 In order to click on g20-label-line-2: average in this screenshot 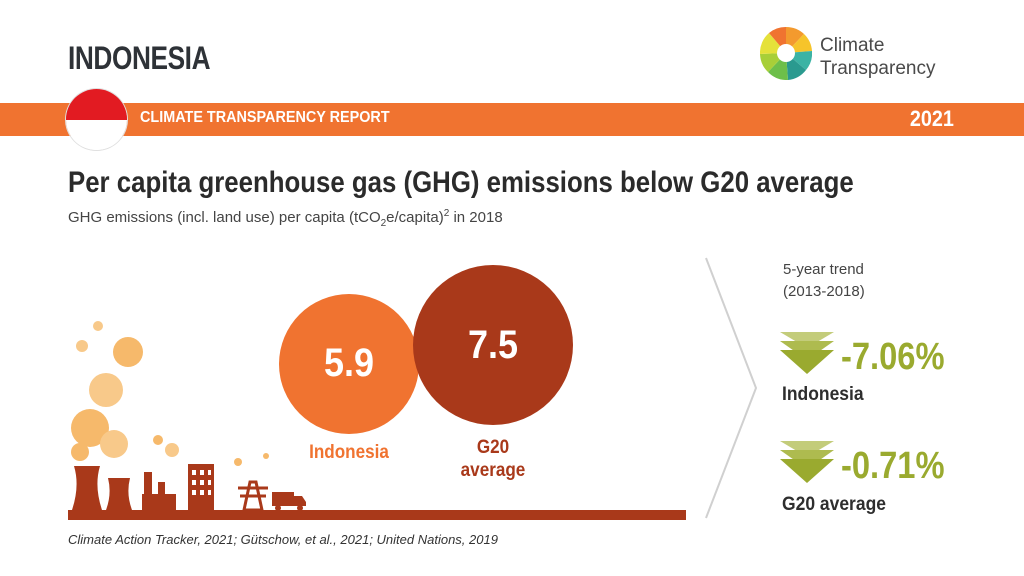, I will do `click(493, 470)`.